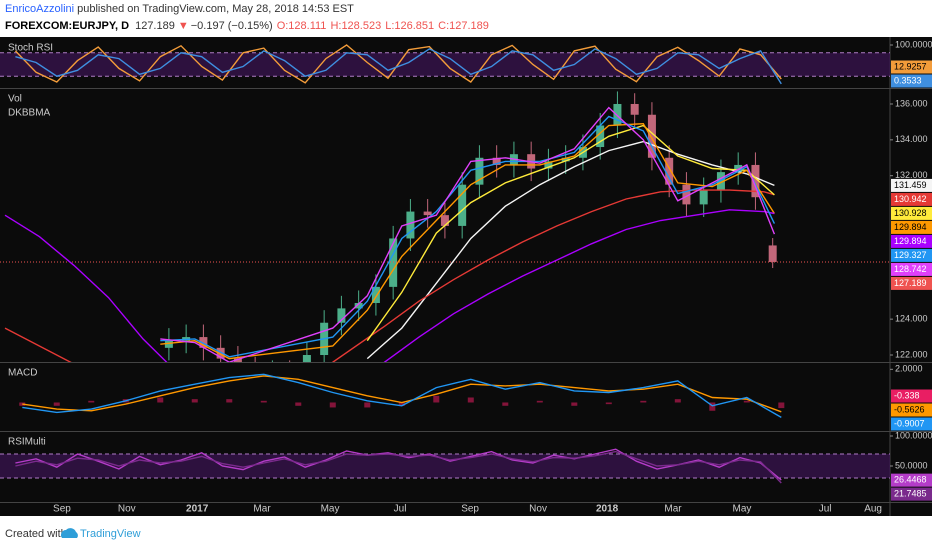 The height and width of the screenshot is (550, 932). I want to click on logo-cloud, so click(69, 533).